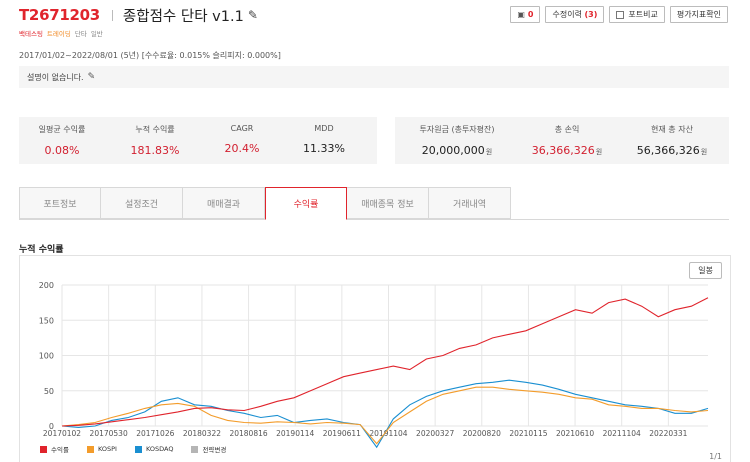 This screenshot has height=462, width=750. What do you see at coordinates (388, 203) in the screenshot?
I see `tab-stock-info: 매매종목 정보` at bounding box center [388, 203].